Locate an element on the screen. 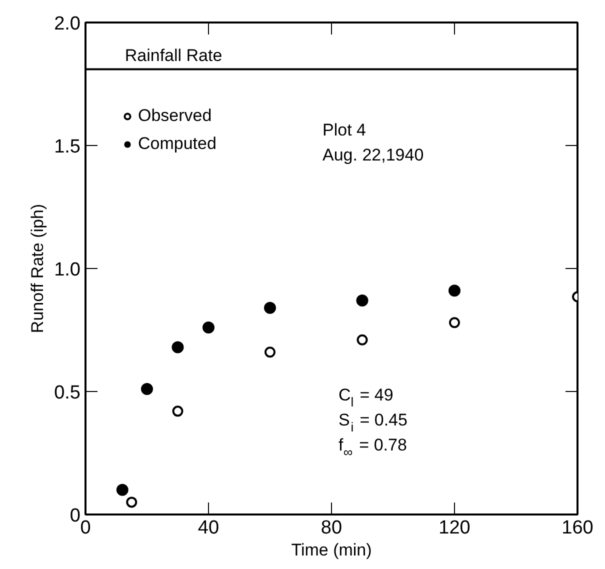 The image size is (605, 569). y-tick-label: 2.0 is located at coordinates (67, 24).